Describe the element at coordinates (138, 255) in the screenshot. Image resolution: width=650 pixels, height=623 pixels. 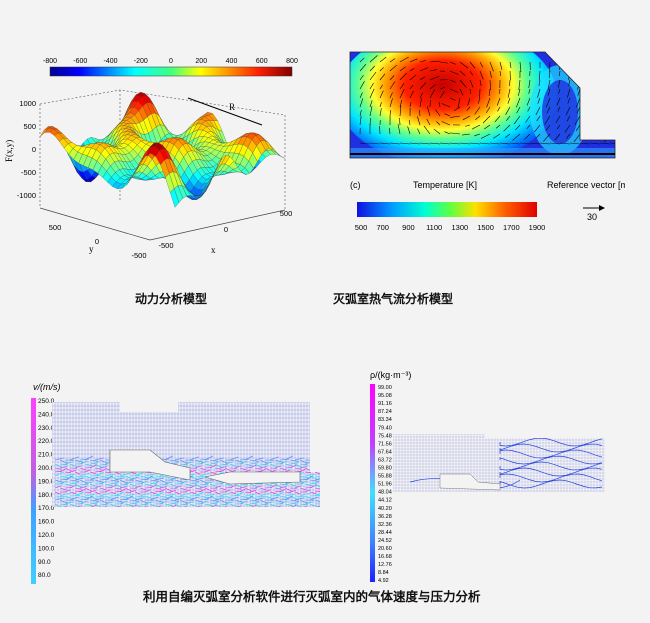
I see `y-tick: -500` at that location.